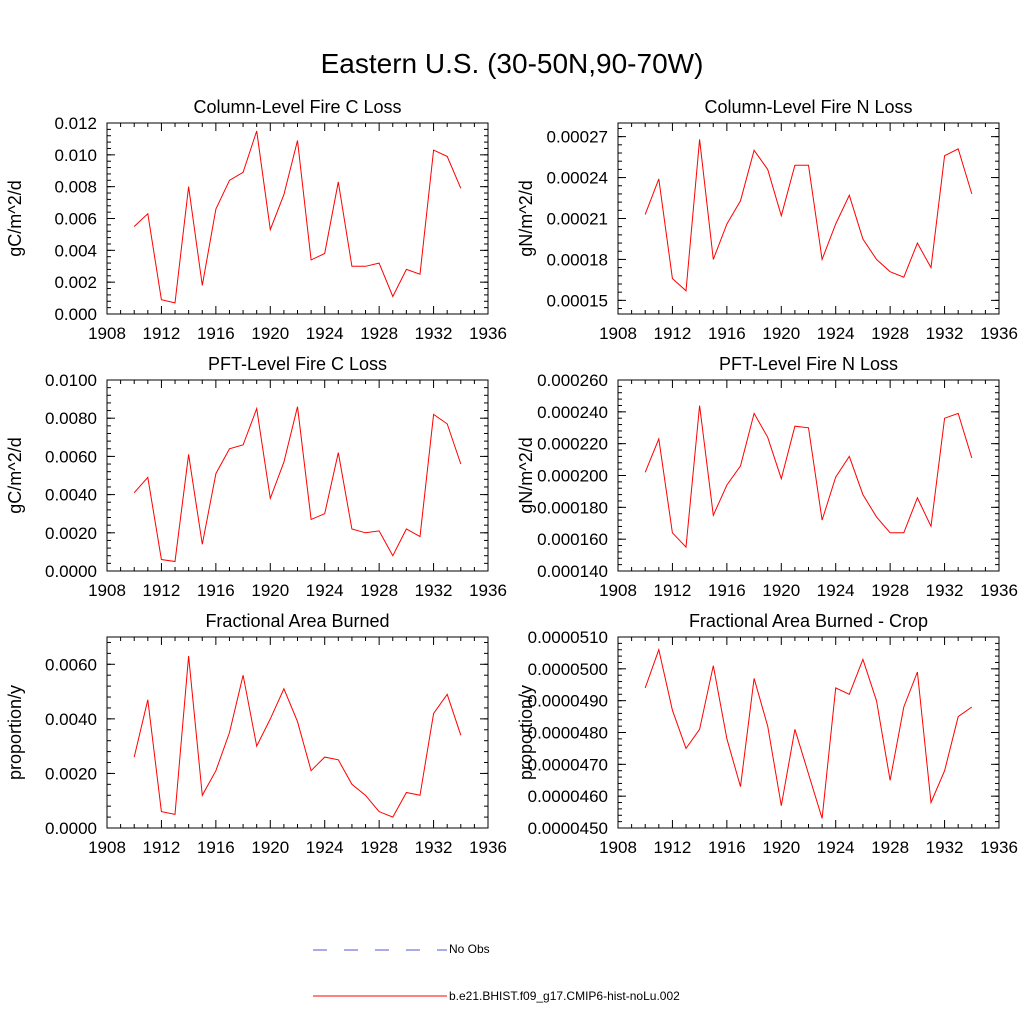 Image resolution: width=1024 pixels, height=1024 pixels. Describe the element at coordinates (75, 314) in the screenshot. I see `y-tick-label: 0.000` at that location.